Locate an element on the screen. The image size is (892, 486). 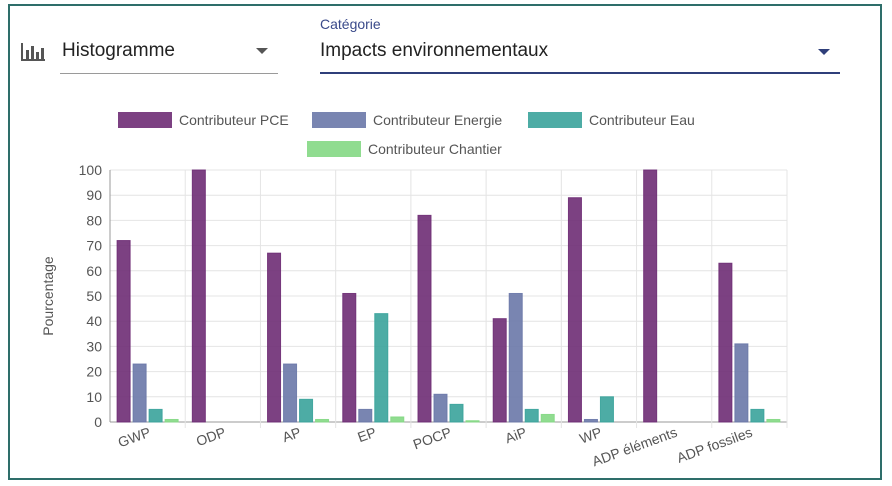
x-tick-label: WP is located at coordinates (590, 435).